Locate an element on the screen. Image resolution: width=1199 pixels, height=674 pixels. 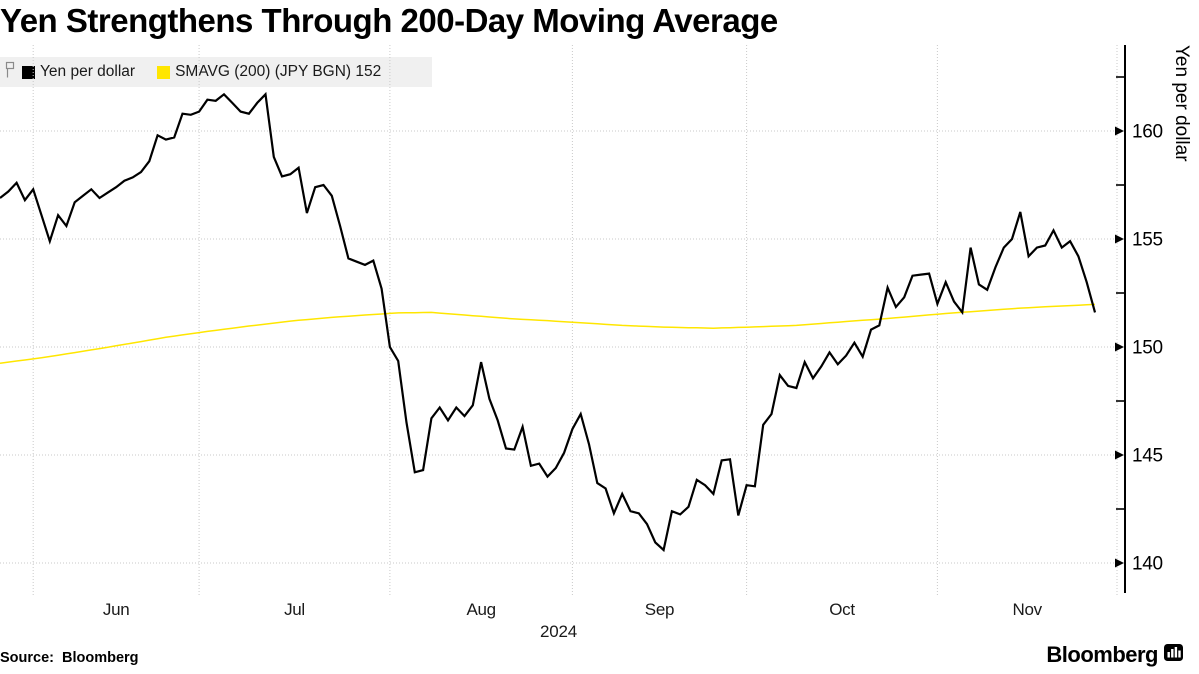
x-axis-year-label: 2024 is located at coordinates (558, 631).